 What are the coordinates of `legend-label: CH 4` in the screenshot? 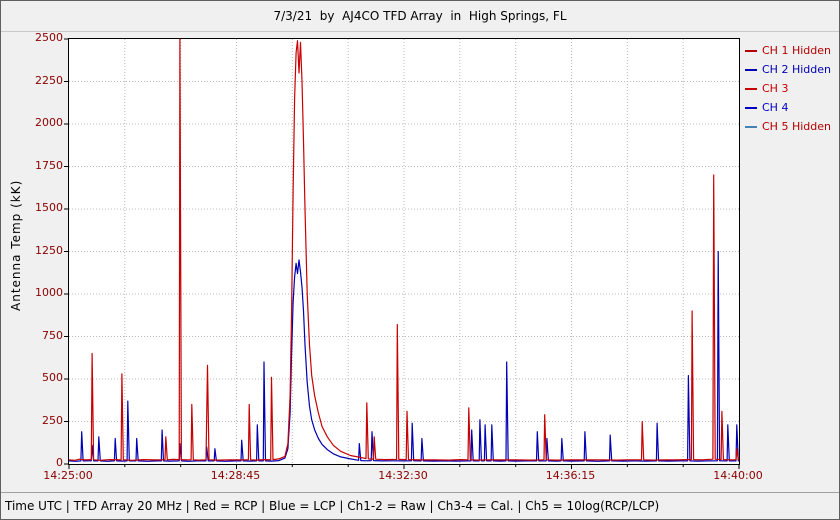 It's located at (775, 107).